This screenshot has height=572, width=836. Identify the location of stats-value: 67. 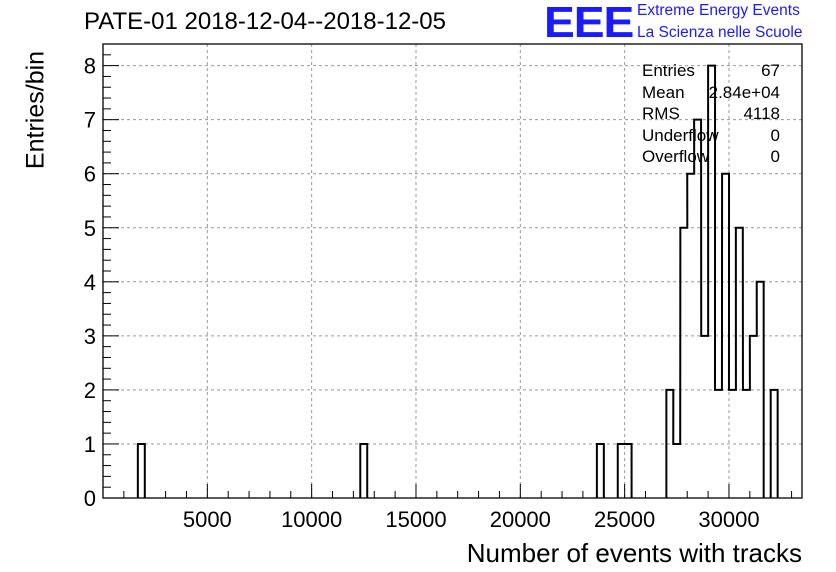
(770, 70).